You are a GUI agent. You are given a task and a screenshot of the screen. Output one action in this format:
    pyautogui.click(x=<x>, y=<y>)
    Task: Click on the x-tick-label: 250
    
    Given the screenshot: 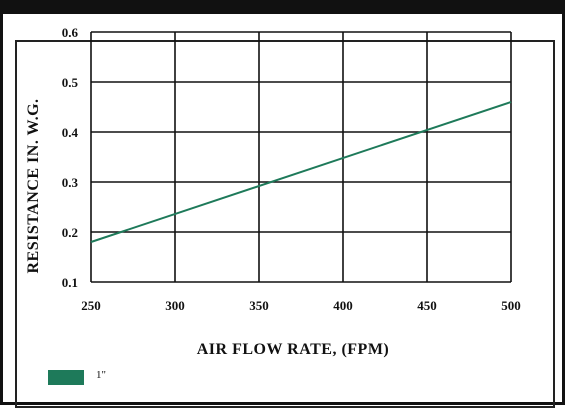 What is the action you would take?
    pyautogui.click(x=91, y=305)
    